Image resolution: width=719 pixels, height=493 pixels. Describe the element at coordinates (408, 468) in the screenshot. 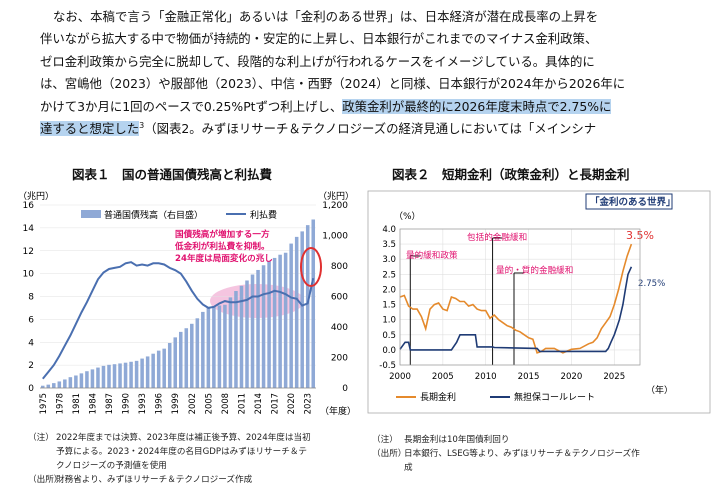

I see `note-text: 成` at that location.